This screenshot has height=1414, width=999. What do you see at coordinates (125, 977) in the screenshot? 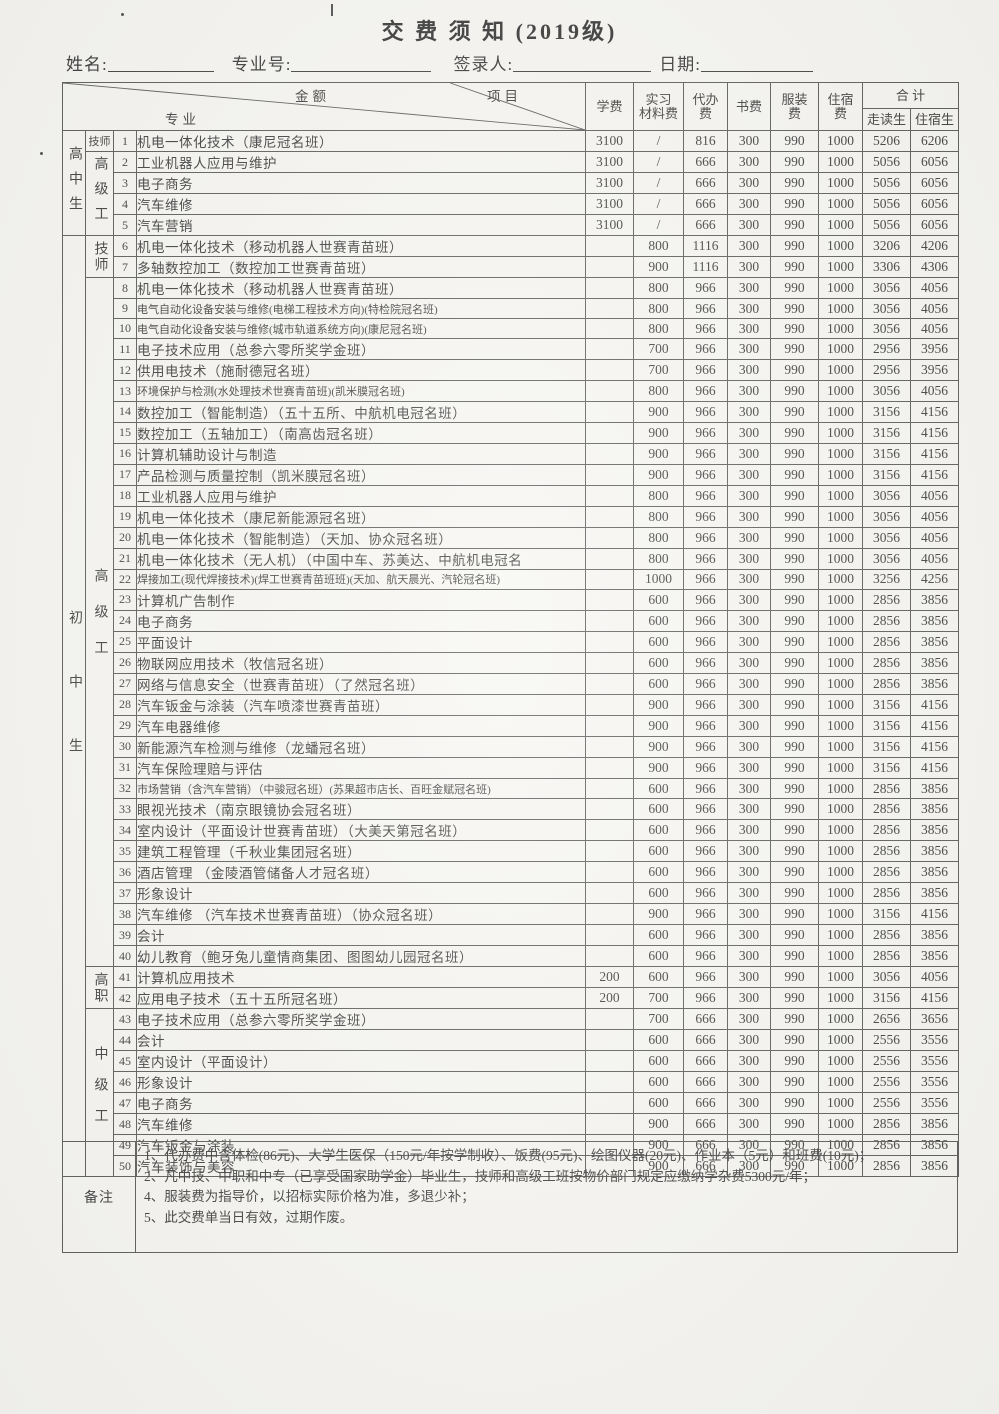
I see `row-number: 41` at bounding box center [125, 977].